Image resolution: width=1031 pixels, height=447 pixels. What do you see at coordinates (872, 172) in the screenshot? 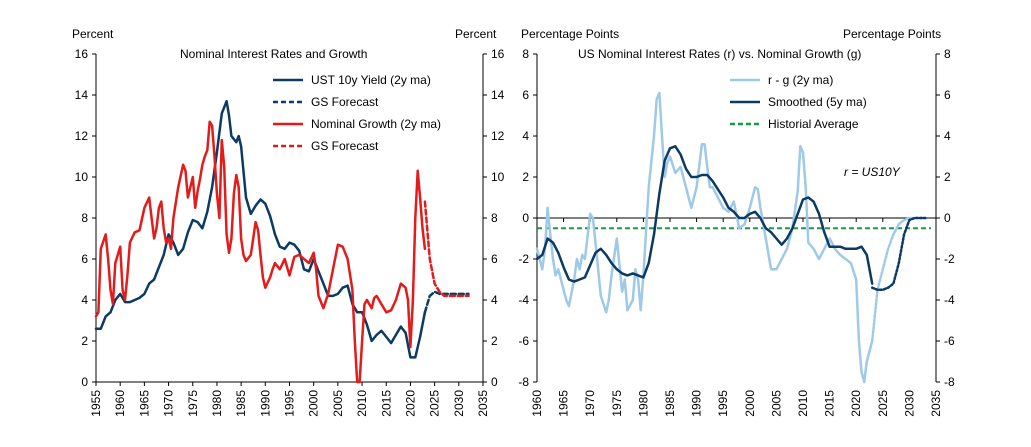
I see `right-annotation: r = US10Y` at bounding box center [872, 172].